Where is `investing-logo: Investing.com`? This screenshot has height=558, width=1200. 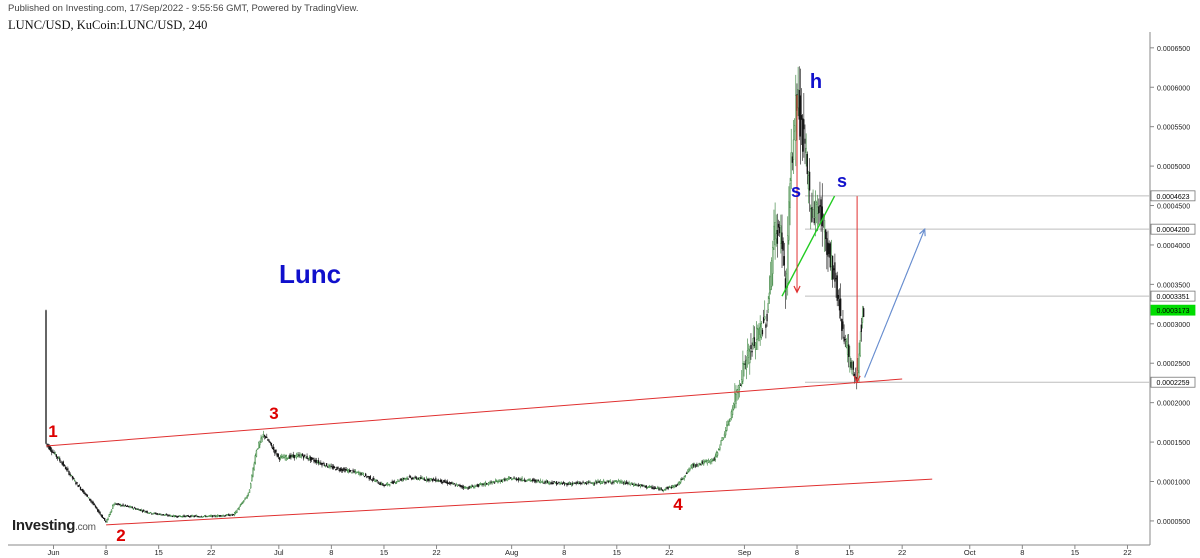 investing-logo: Investing.com is located at coordinates (54, 525).